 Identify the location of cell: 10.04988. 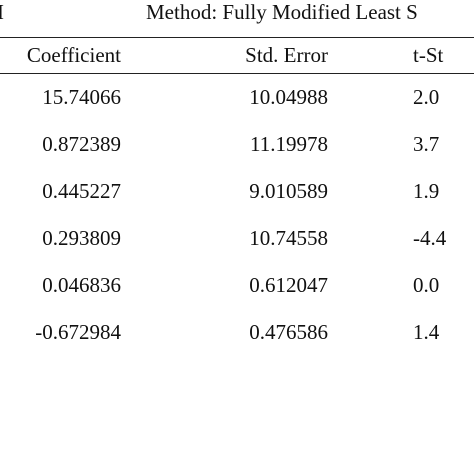
(288, 97).